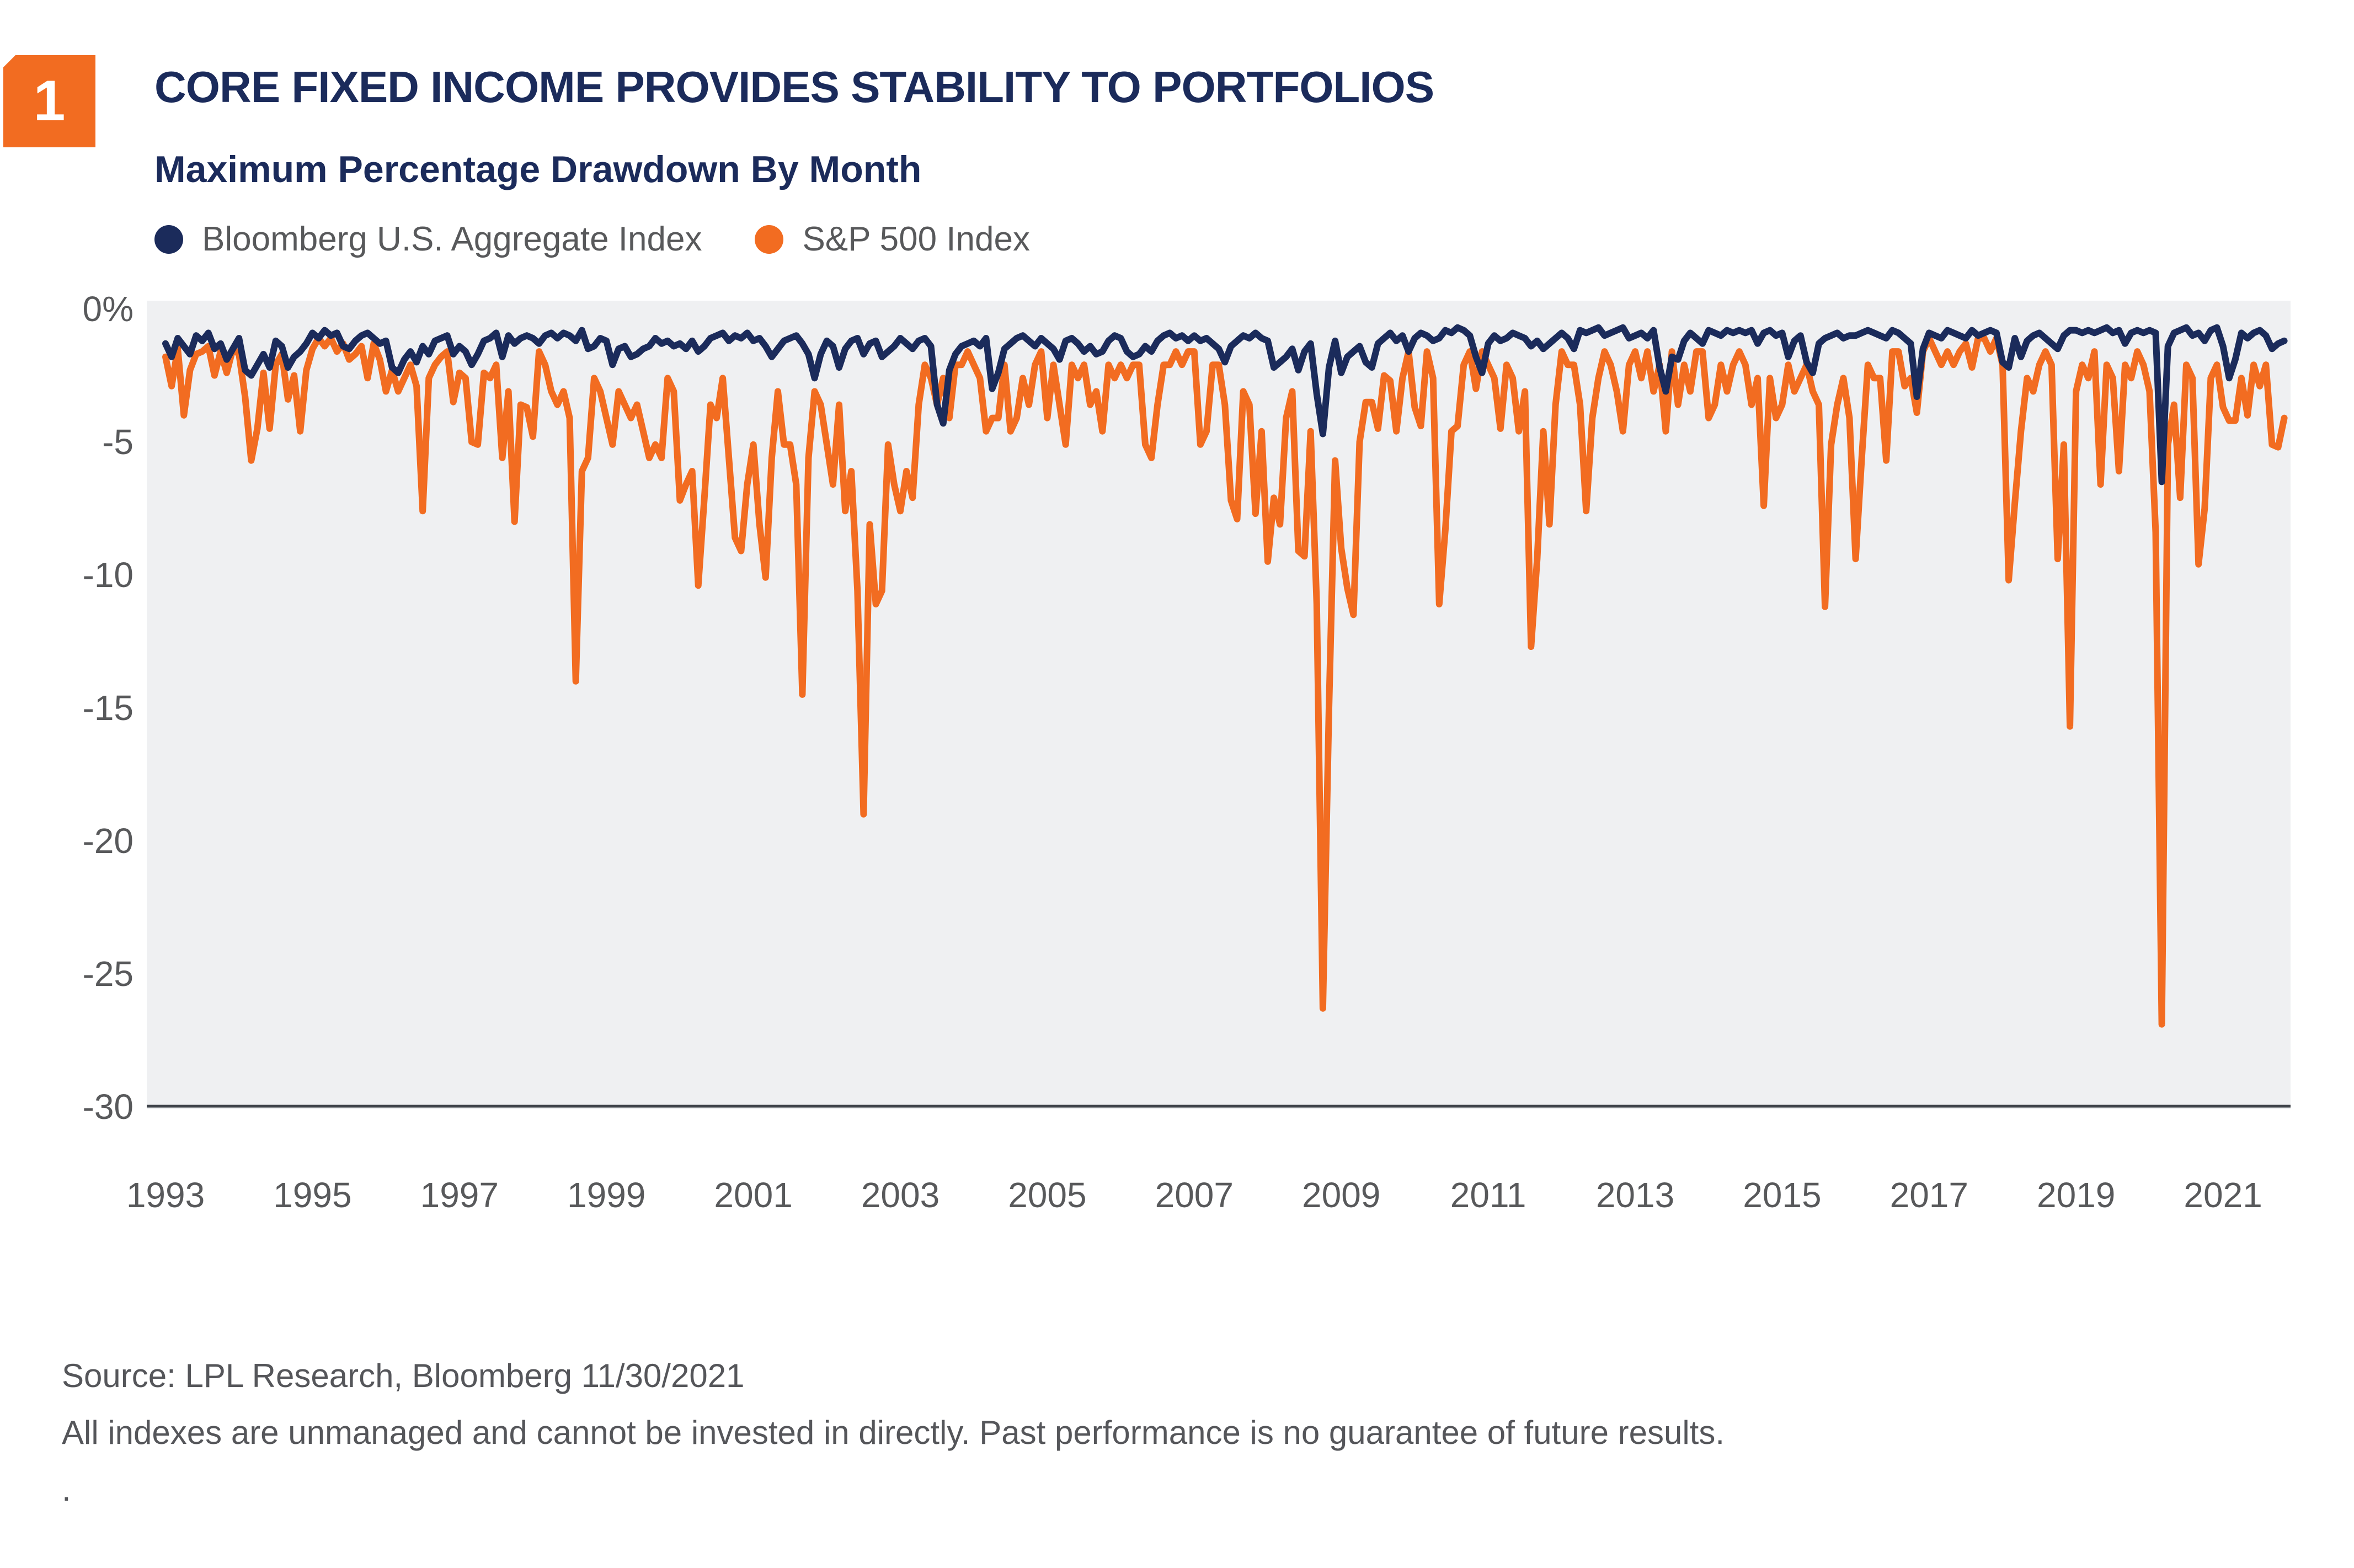  What do you see at coordinates (1341, 1195) in the screenshot?
I see `x-axis-label: 2009` at bounding box center [1341, 1195].